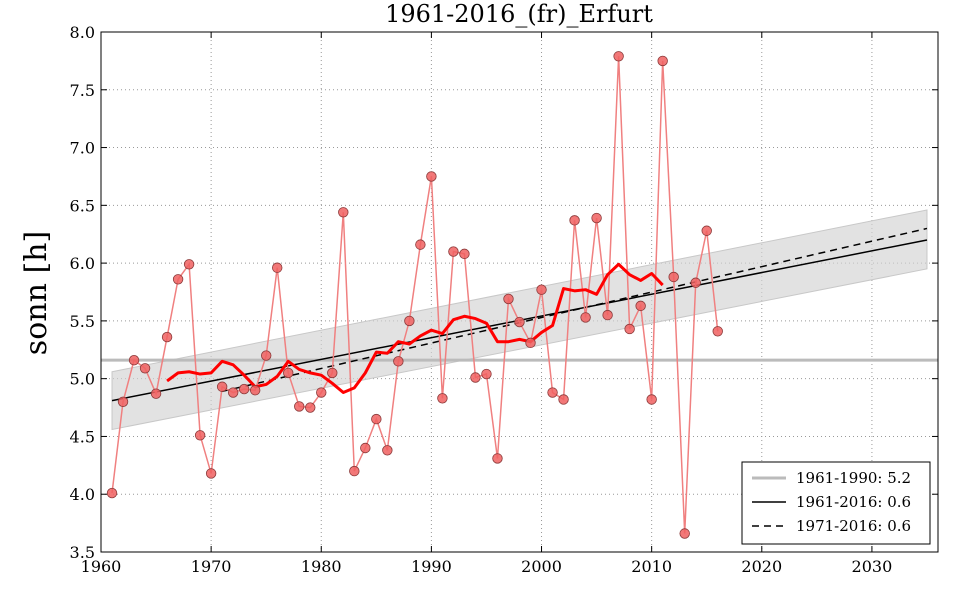 The height and width of the screenshot is (600, 960). Describe the element at coordinates (530, 343) in the screenshot. I see `data-point-1999` at that location.